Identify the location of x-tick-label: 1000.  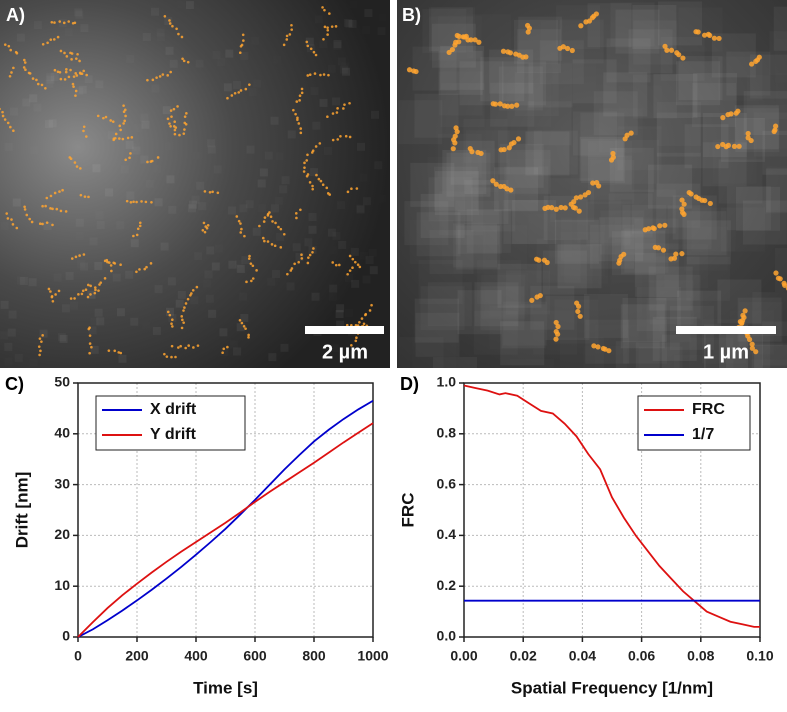
(372, 656).